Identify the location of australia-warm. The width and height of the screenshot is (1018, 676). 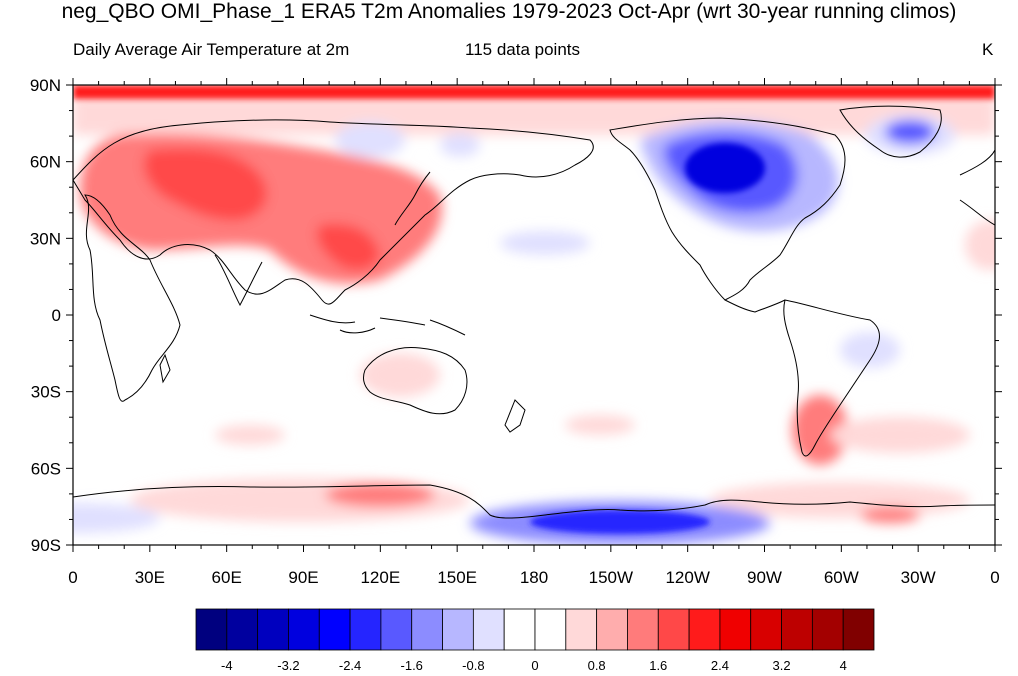
(400, 375).